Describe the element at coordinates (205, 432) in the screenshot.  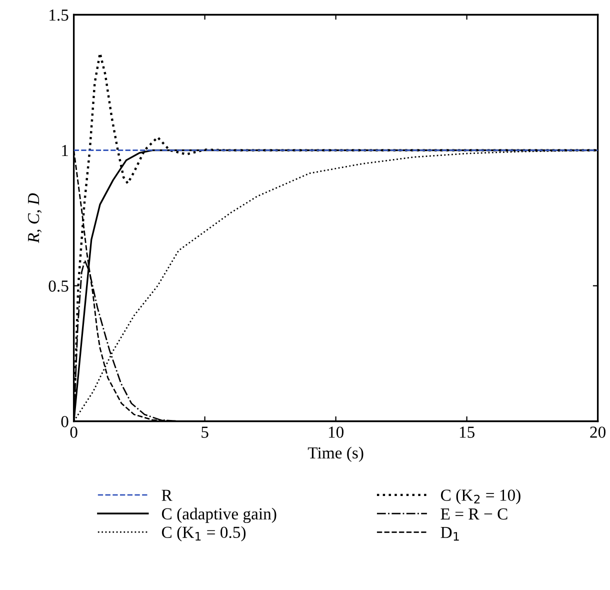
I see `x-tick-label: 5` at that location.